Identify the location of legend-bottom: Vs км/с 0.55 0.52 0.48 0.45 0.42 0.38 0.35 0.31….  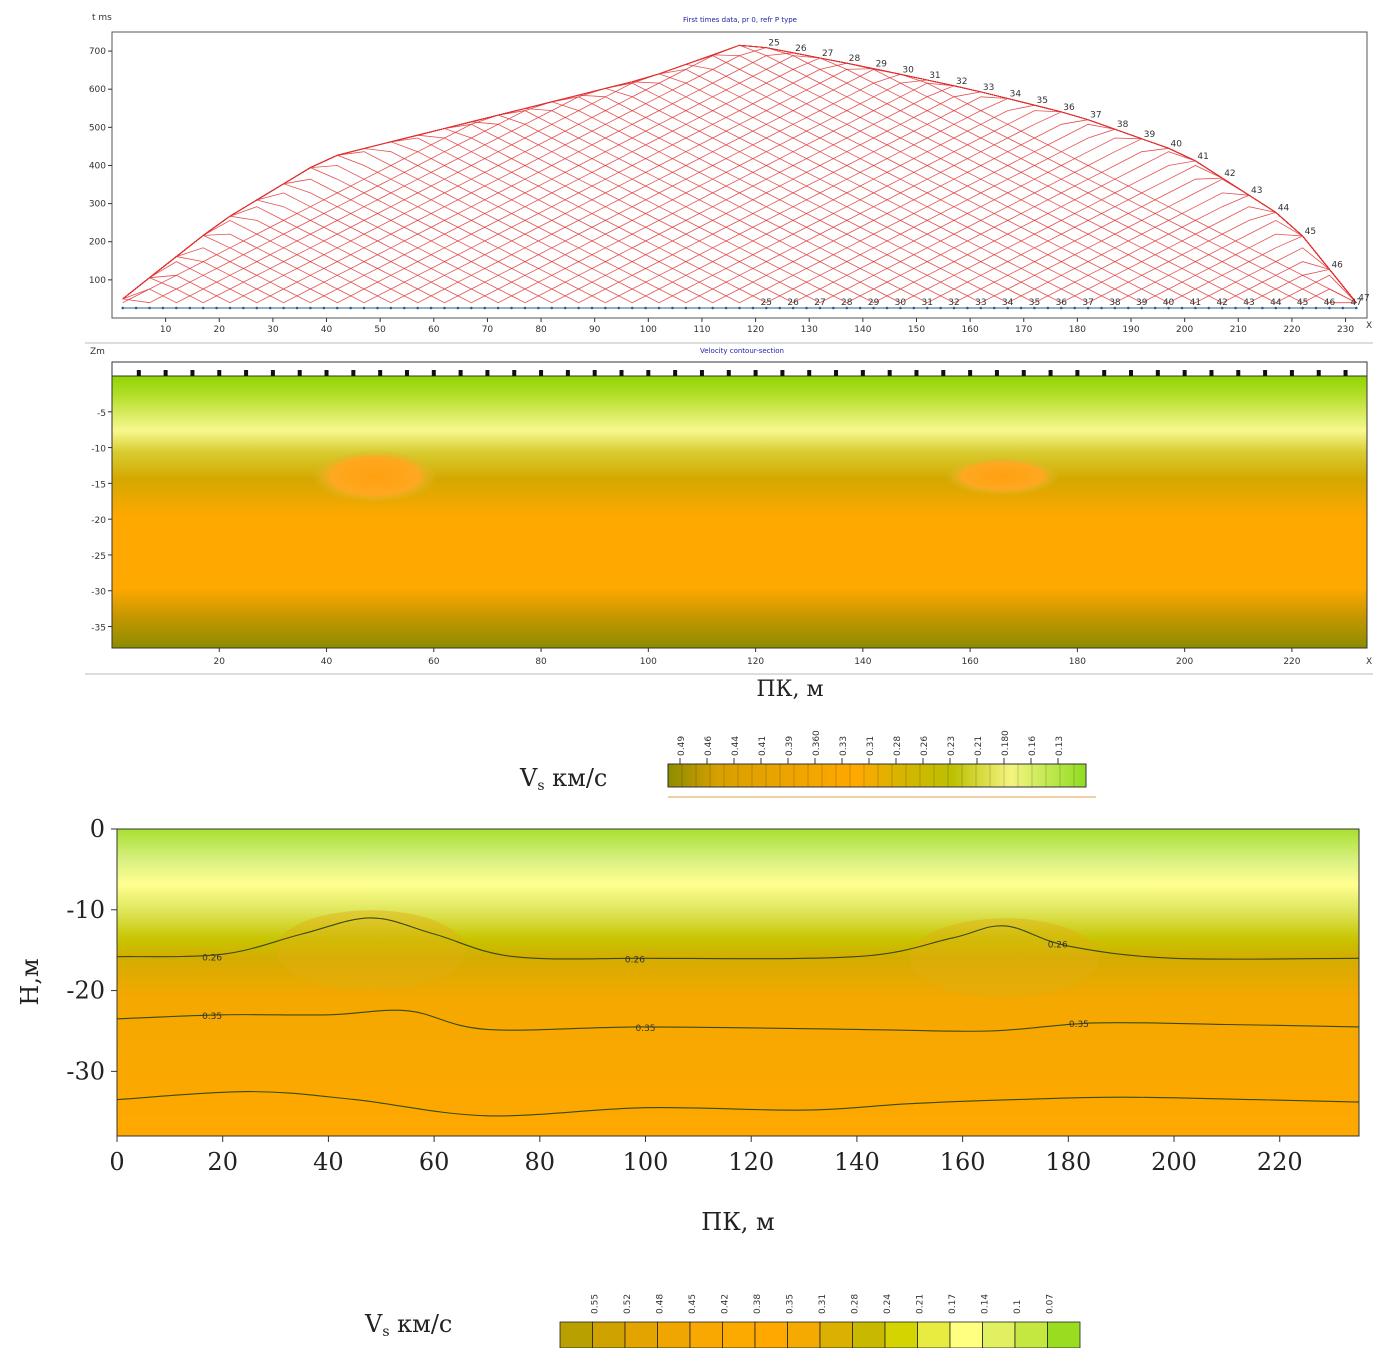
(722, 1321).